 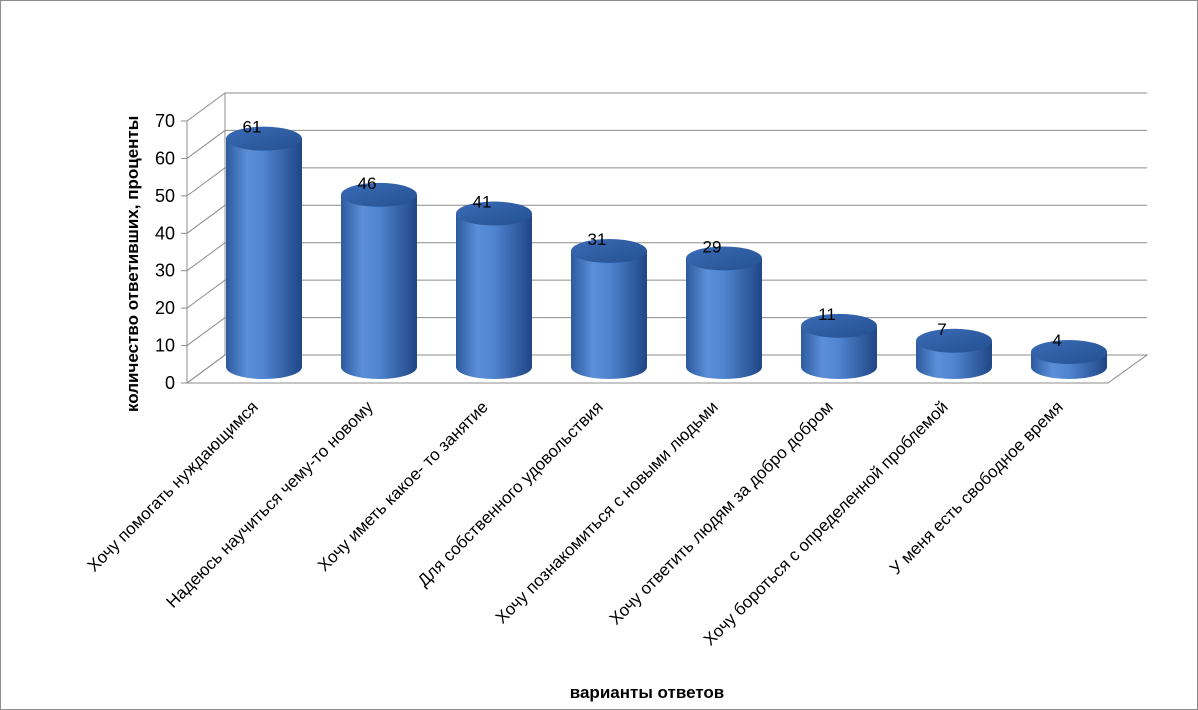 I want to click on y-tick-label: 50, so click(x=165, y=196).